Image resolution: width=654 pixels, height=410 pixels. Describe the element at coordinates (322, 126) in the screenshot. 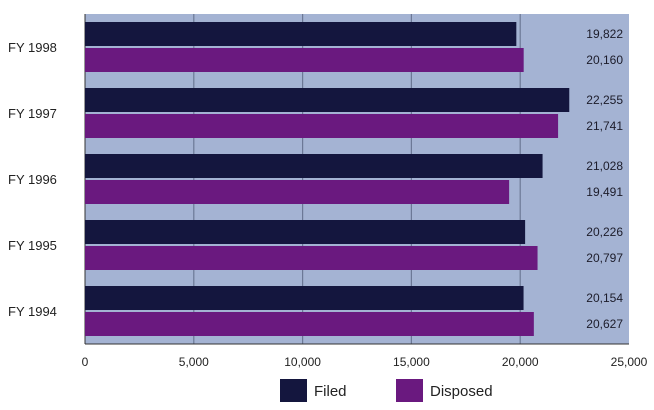

I see `bar-disposed-fy-1997` at that location.